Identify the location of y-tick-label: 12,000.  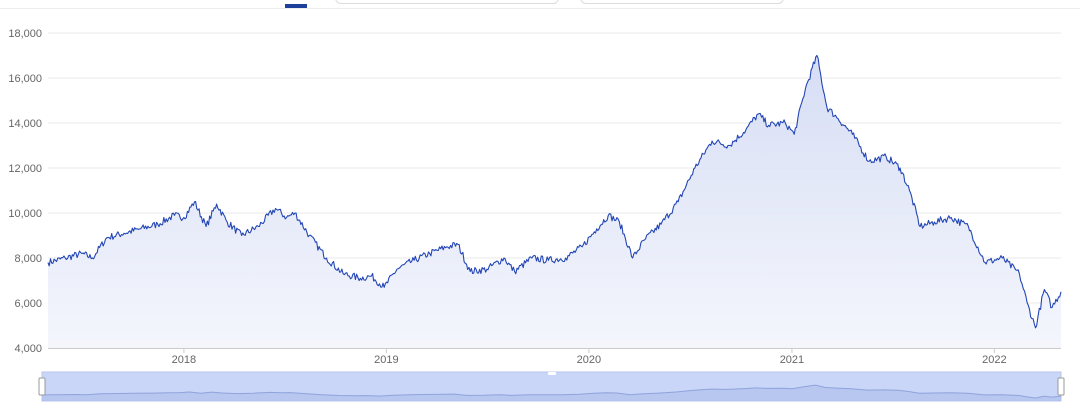
(25, 169).